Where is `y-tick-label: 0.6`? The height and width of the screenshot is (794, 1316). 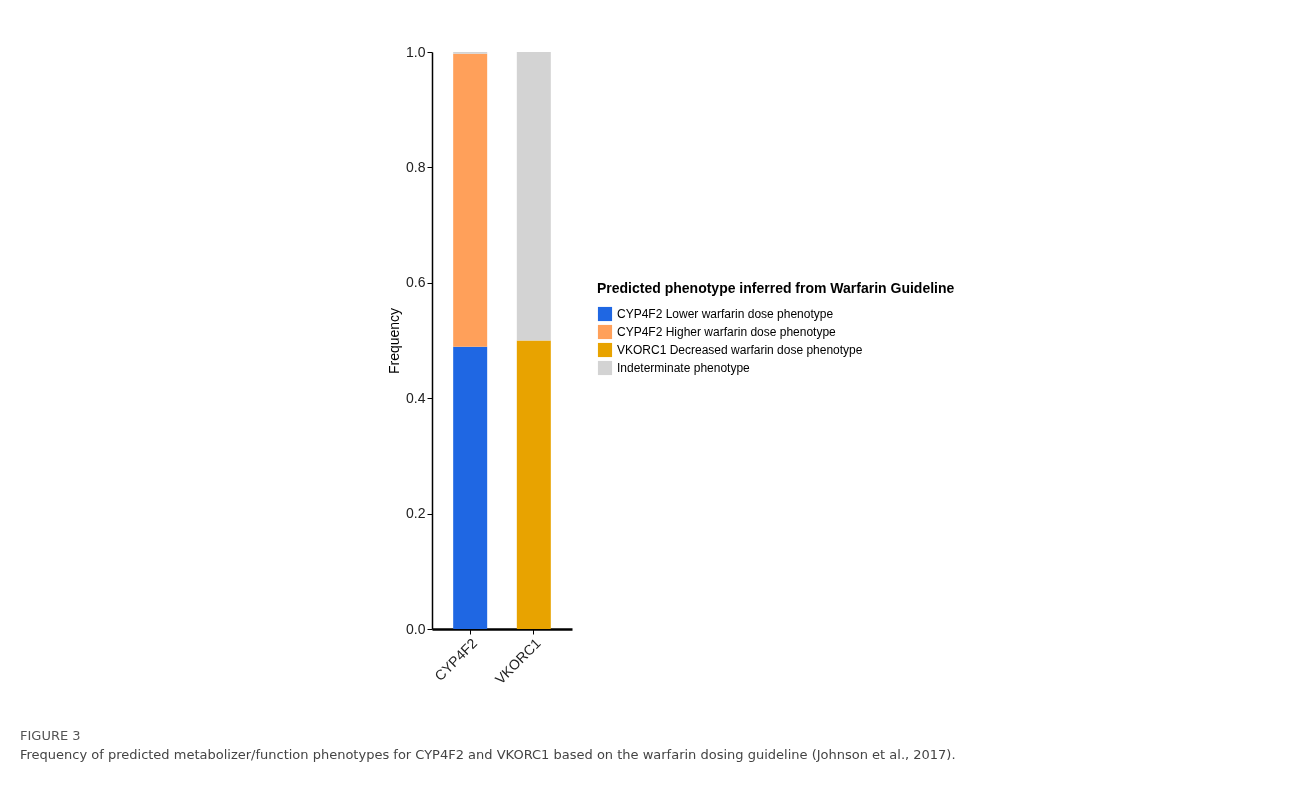 y-tick-label: 0.6 is located at coordinates (416, 282).